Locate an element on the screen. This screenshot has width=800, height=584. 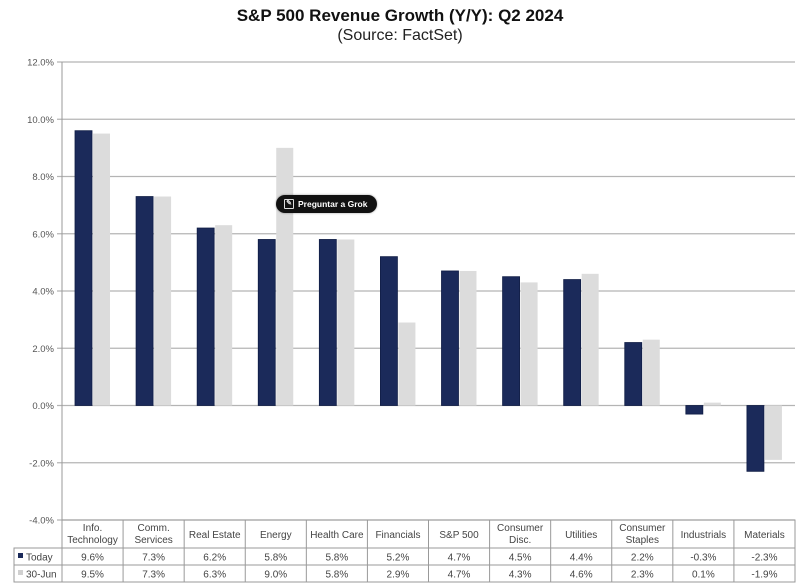
legend-marker-30-jun is located at coordinates (20, 572).